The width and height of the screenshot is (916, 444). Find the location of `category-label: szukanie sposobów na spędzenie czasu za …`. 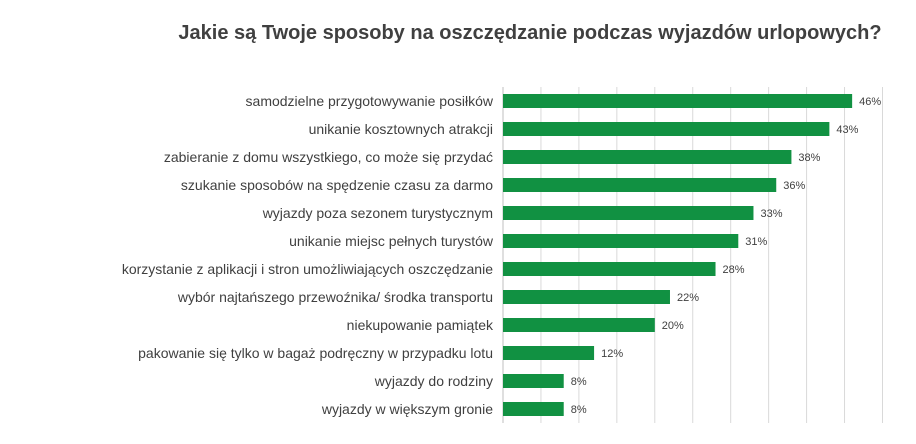

category-label: szukanie sposobów na spędzenie czasu za … is located at coordinates (337, 185).